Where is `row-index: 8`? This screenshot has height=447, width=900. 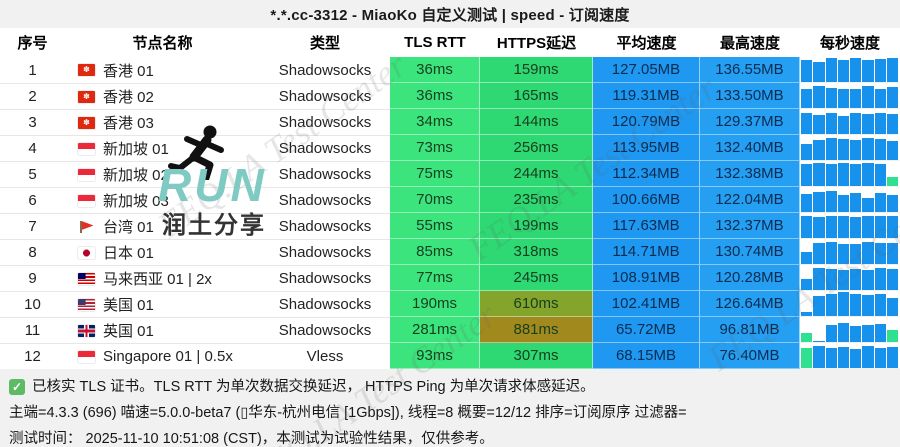 row-index: 8 is located at coordinates (32, 252).